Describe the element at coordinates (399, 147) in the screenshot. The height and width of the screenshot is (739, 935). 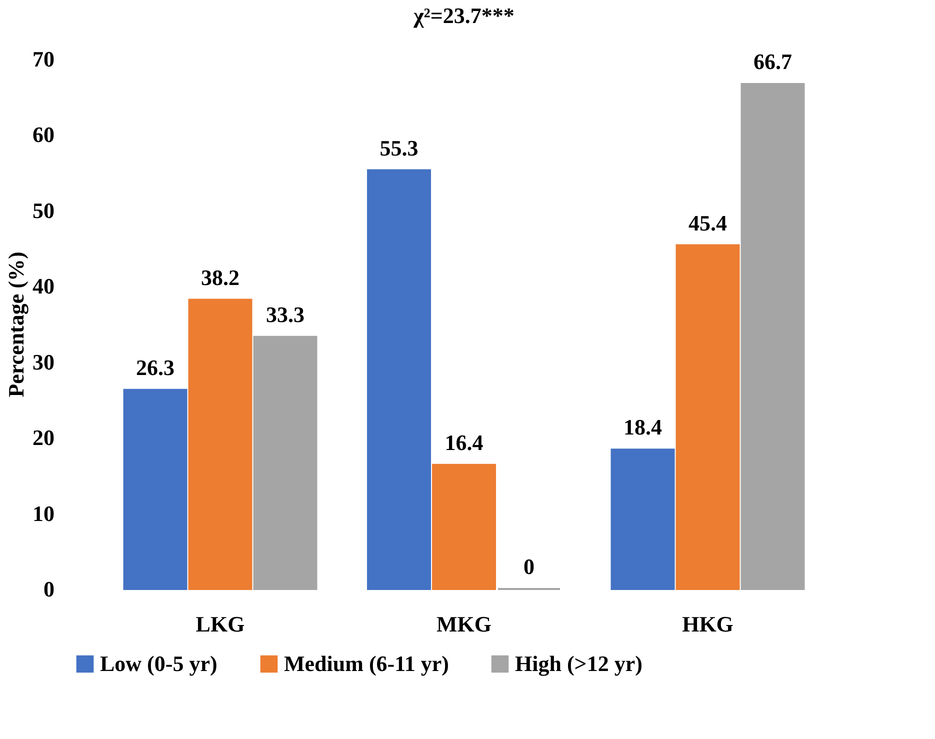
I see `data-label: 55.3` at that location.